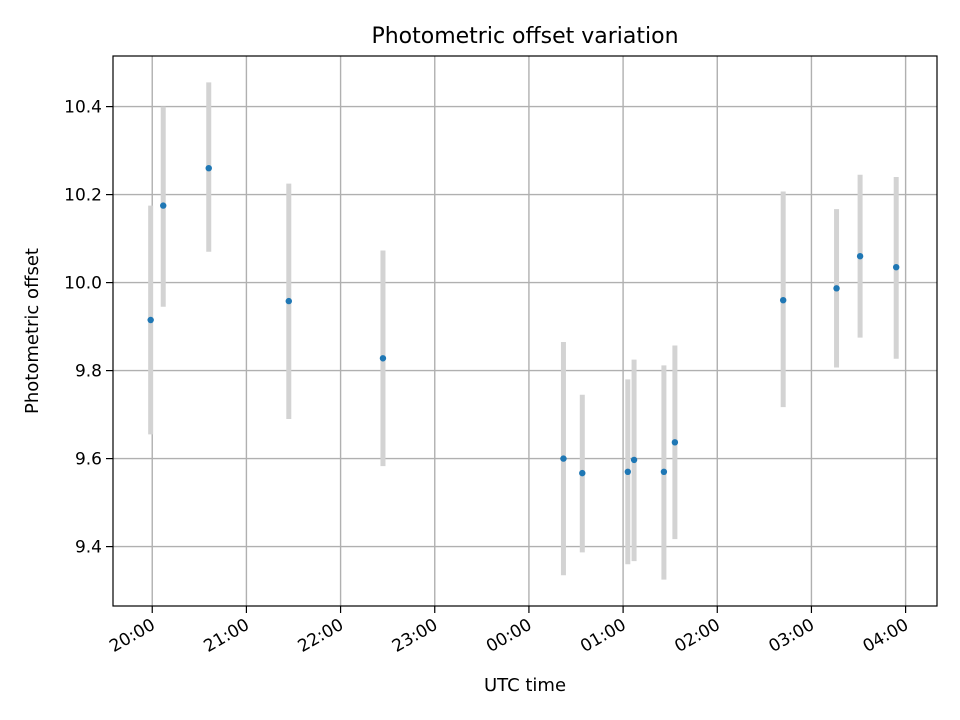  Describe the element at coordinates (524, 36) in the screenshot. I see `chart-title: Photometric offset variation` at that location.